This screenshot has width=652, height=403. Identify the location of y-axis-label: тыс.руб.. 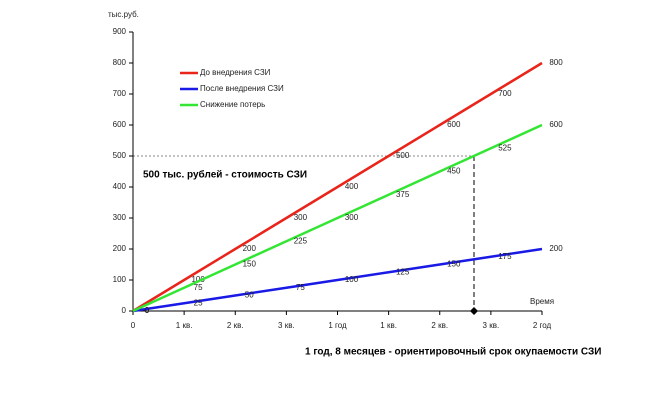
(123, 14).